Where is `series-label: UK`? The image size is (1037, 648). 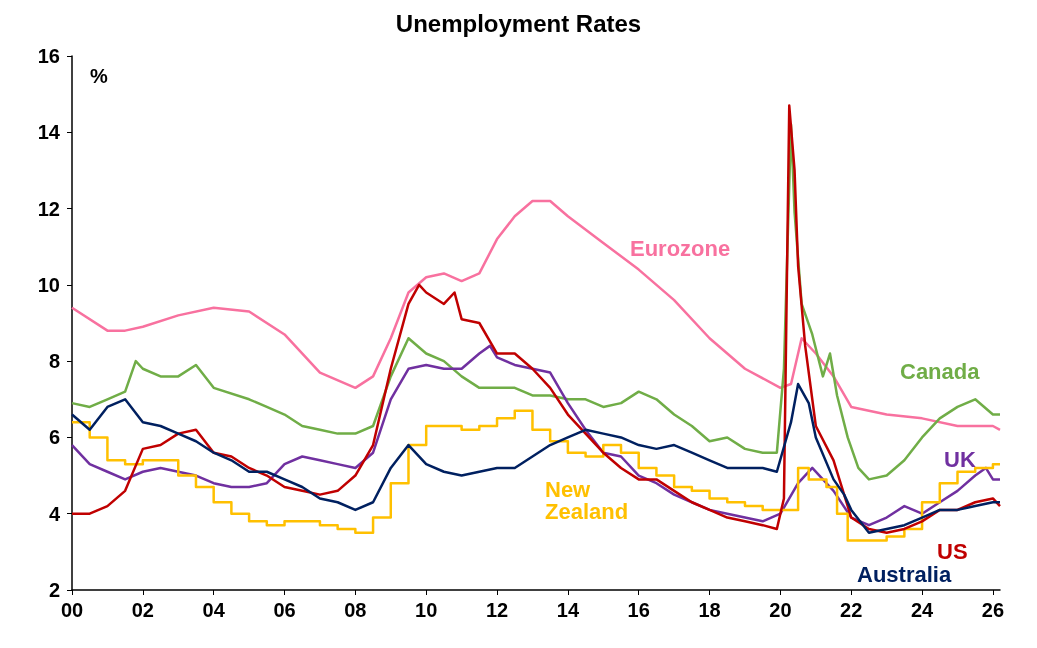 series-label: UK is located at coordinates (960, 459).